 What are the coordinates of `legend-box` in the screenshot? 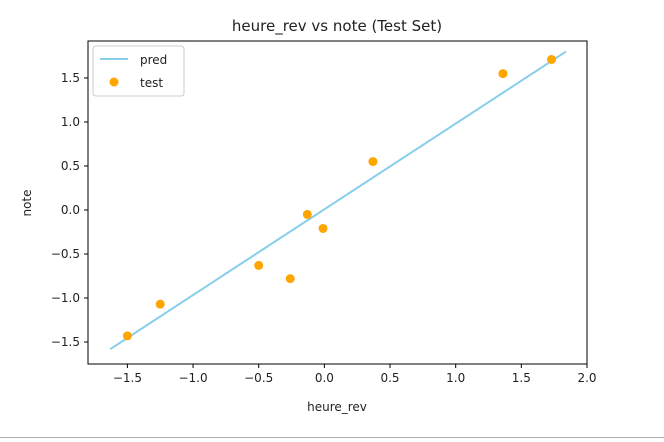 It's located at (138, 71).